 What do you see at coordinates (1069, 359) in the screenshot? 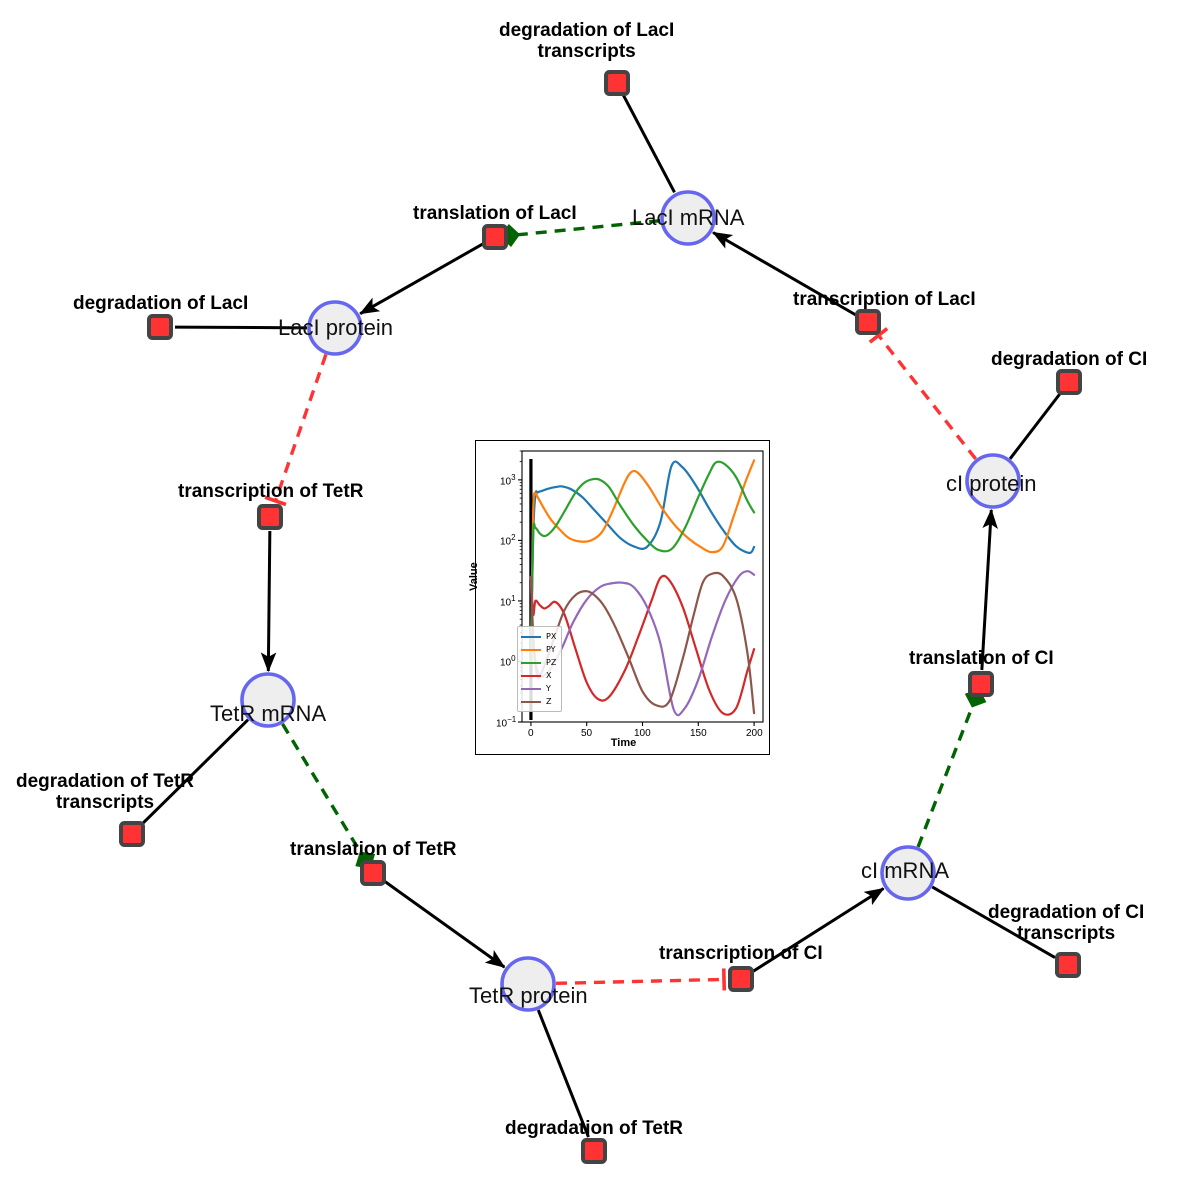
I see `reaction-label-deg_ci: degradation of CI` at bounding box center [1069, 359].